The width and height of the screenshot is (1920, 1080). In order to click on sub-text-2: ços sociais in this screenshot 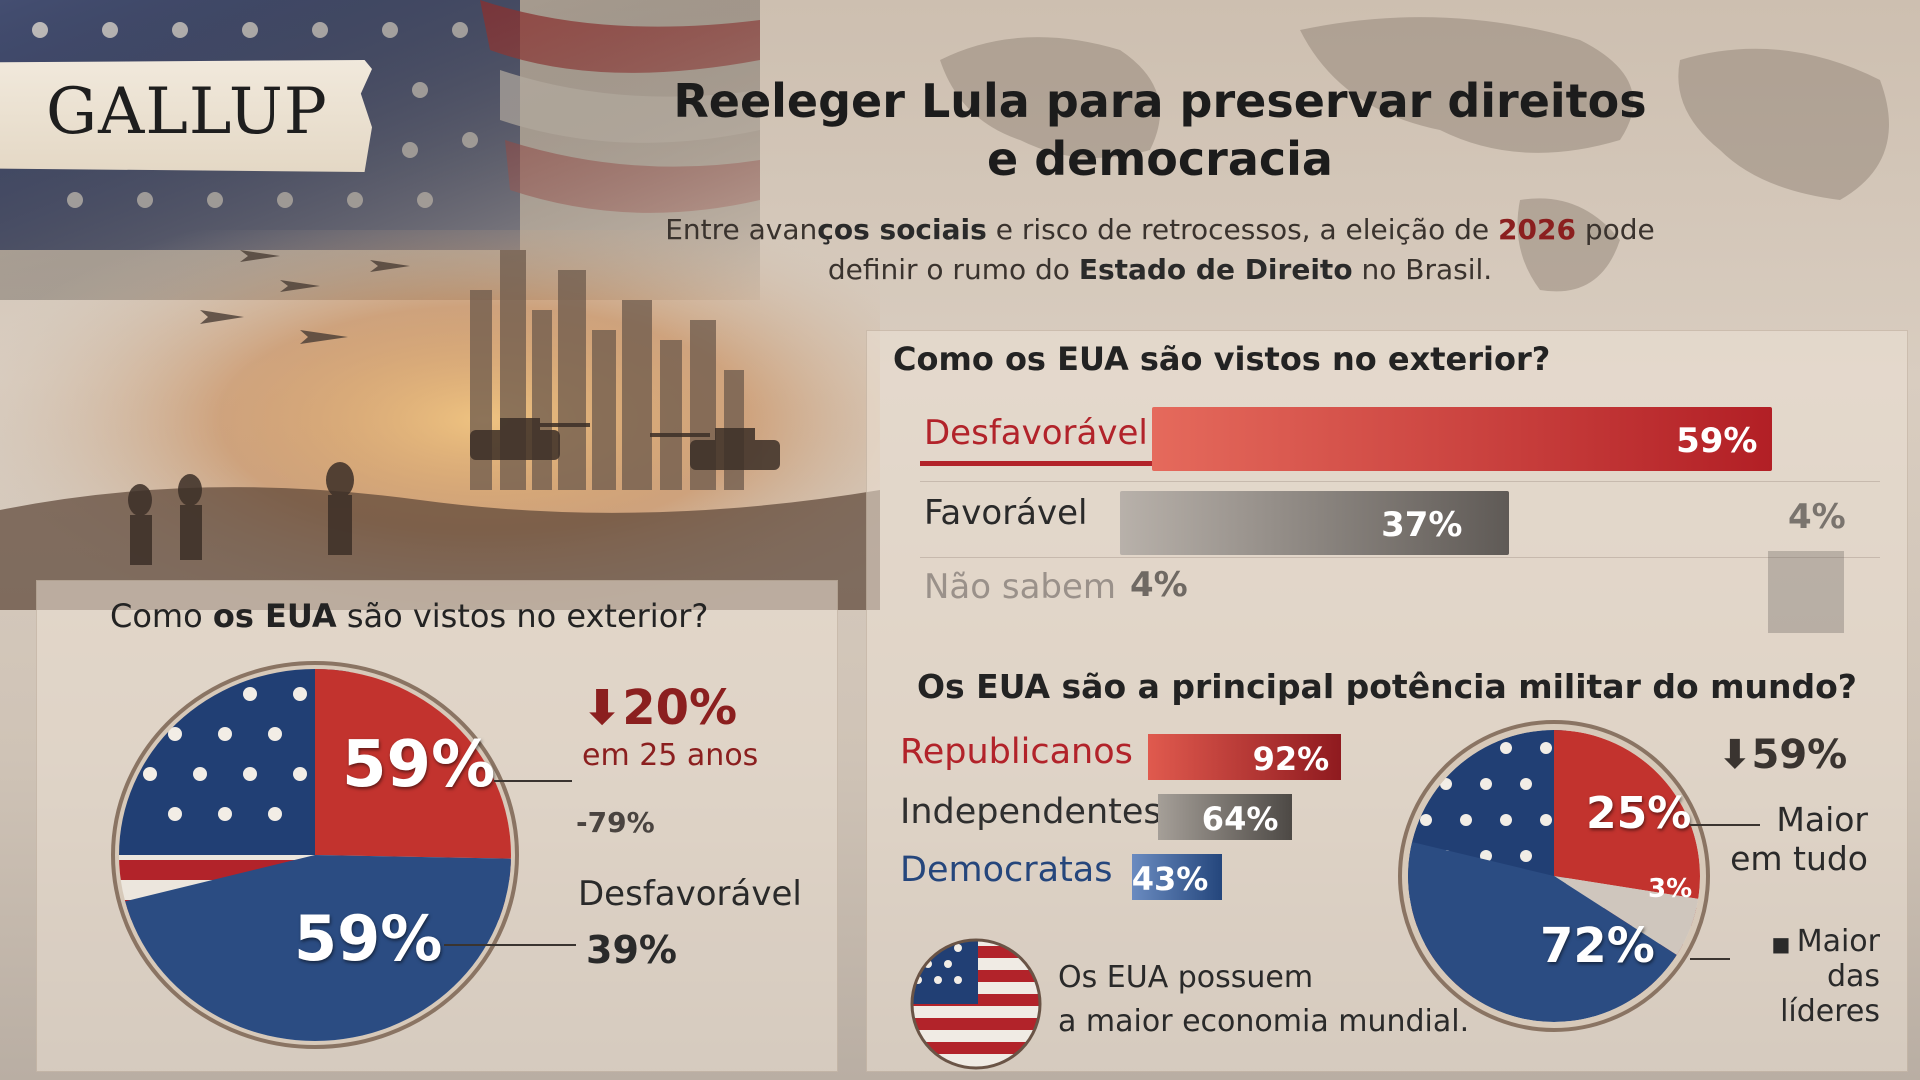, I will do `click(902, 229)`.